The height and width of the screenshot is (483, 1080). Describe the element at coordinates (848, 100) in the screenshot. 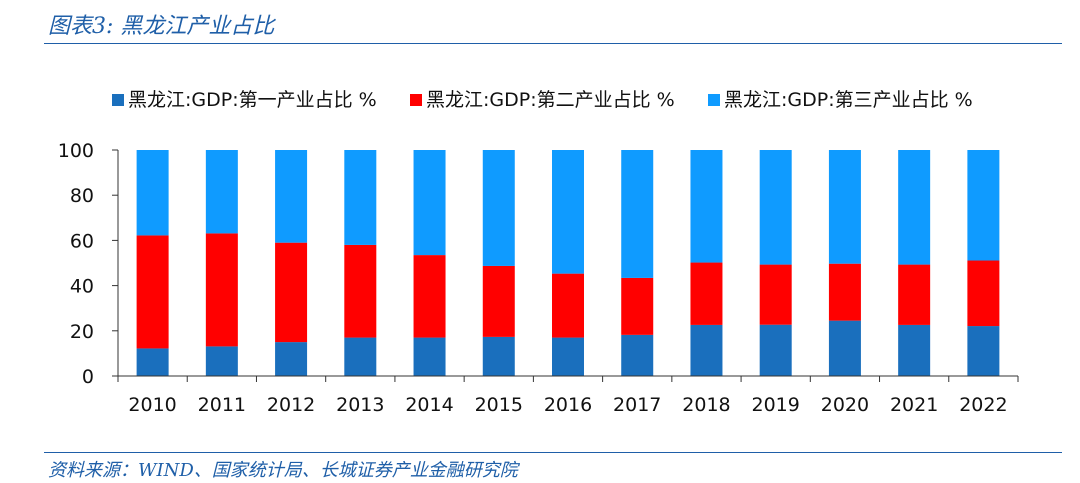

I see `legend-label-3: 黑龙江:GDP:第三产业占比 %` at that location.